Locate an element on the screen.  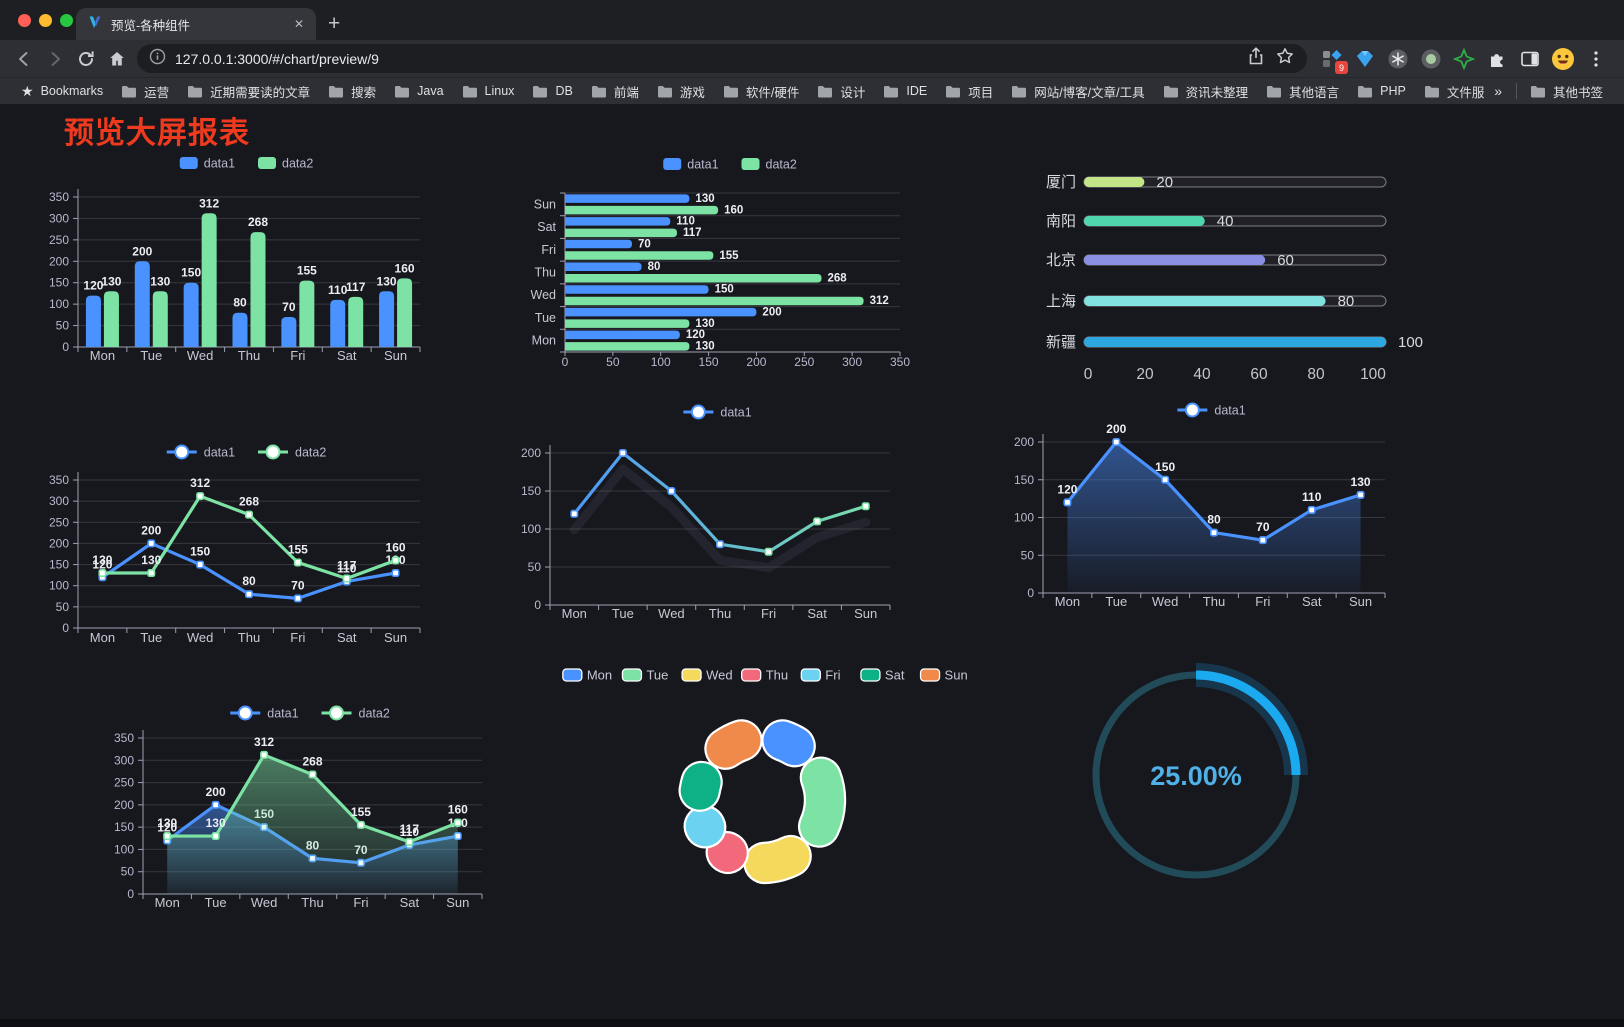
bookmarks-overflow-button: » is located at coordinates (1498, 91).